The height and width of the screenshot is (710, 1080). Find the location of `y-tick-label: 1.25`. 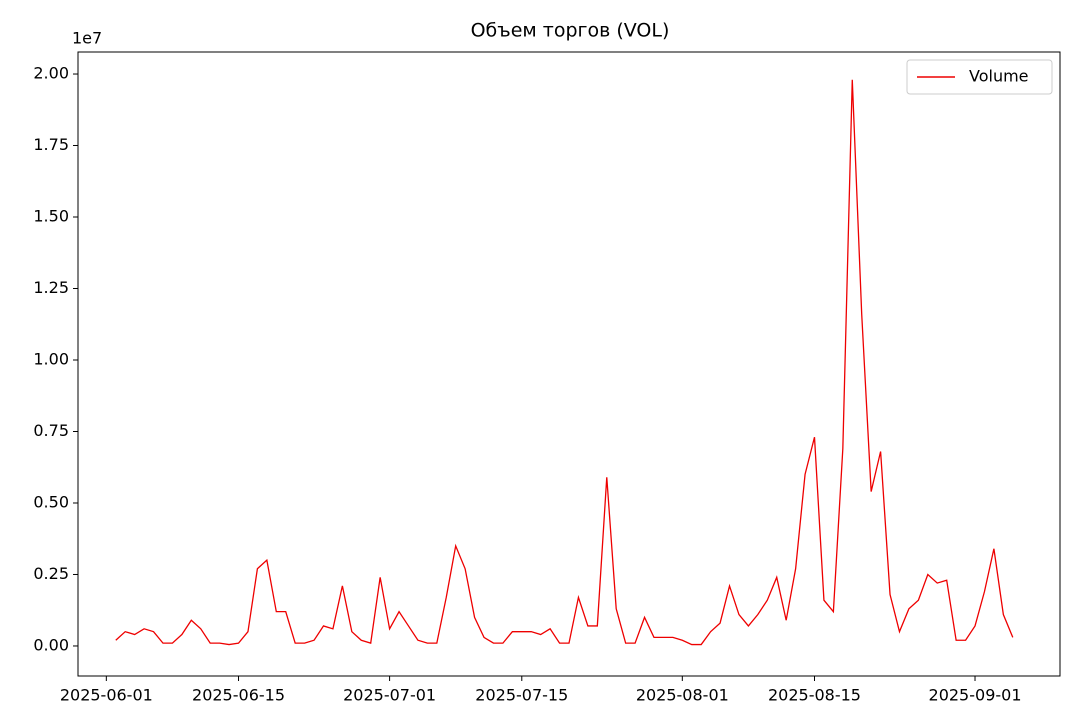

y-tick-label: 1.25 is located at coordinates (51, 287).